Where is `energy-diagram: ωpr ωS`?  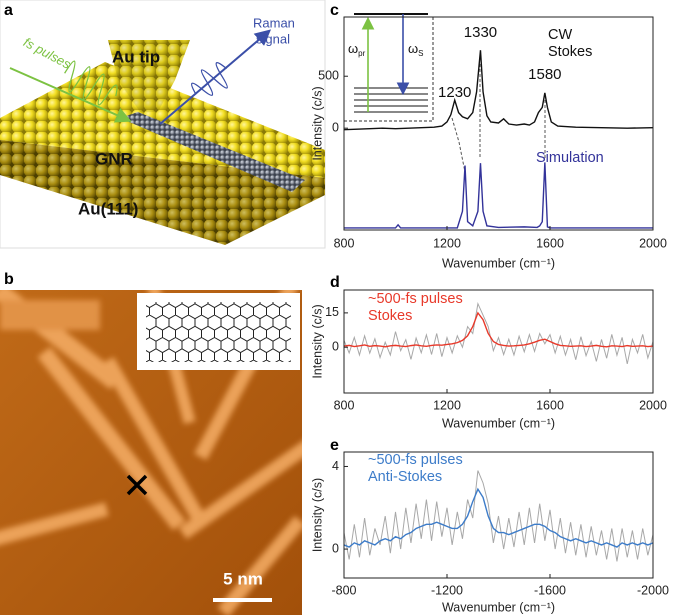
energy-diagram: ωpr ωS is located at coordinates (445, 93).